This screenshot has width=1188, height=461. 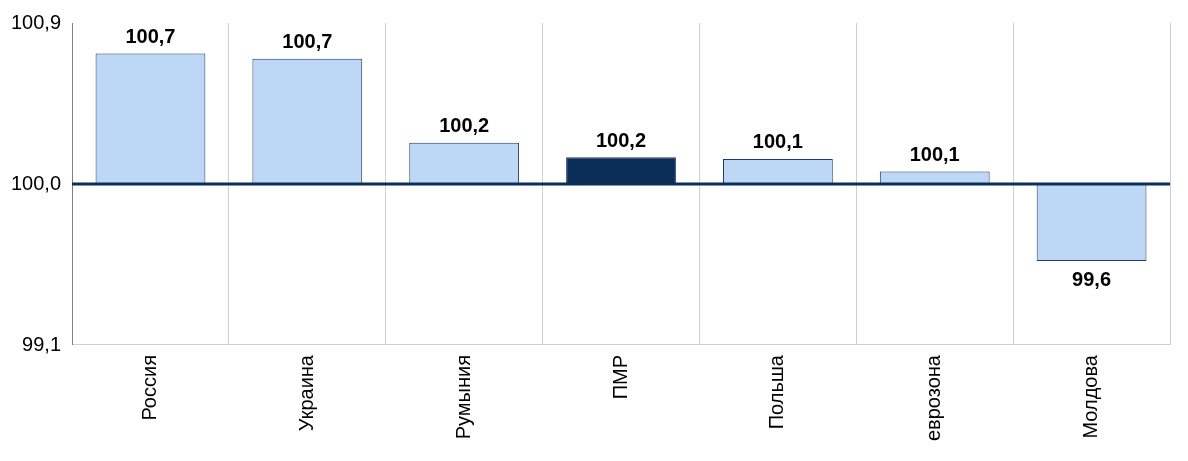 What do you see at coordinates (462, 397) in the screenshot?
I see `x-tick-label: Румыния` at bounding box center [462, 397].